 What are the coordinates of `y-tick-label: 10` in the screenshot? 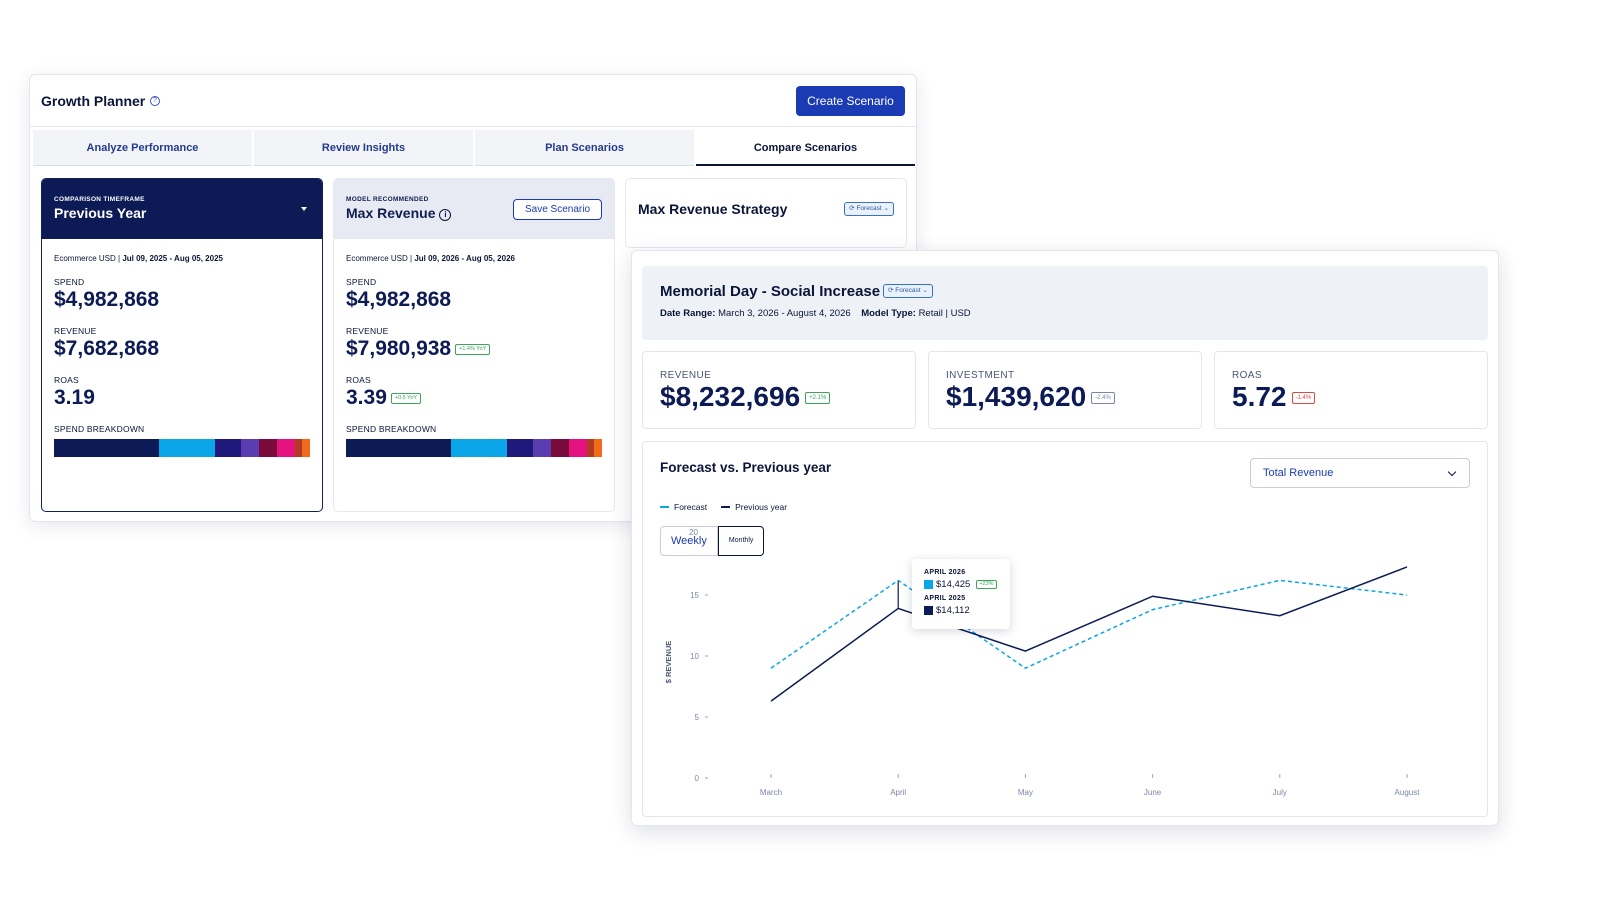 It's located at (694, 656).